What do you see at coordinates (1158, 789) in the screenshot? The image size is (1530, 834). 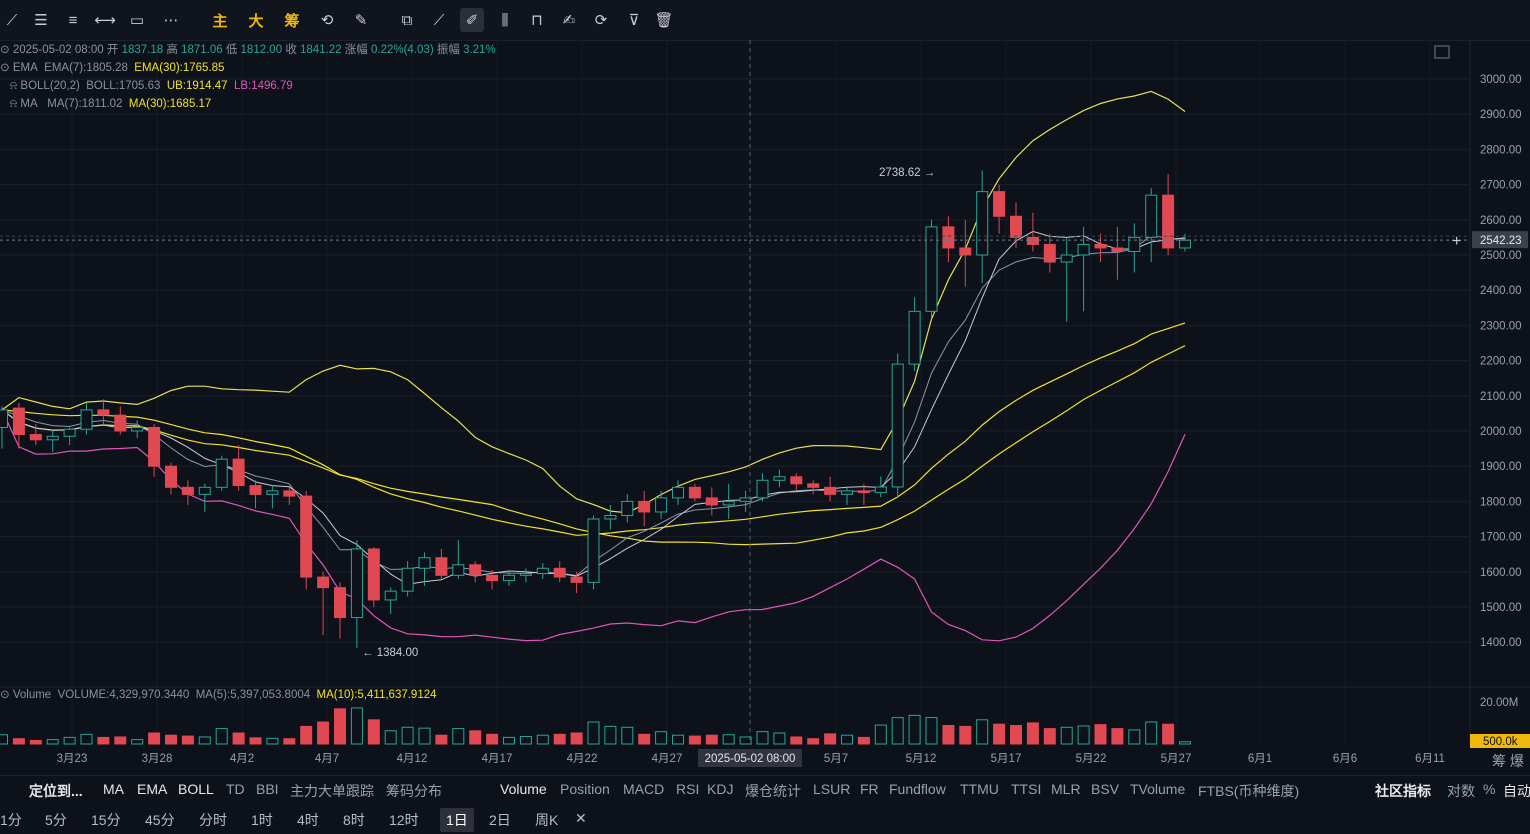 I see `indicator-item: TVolume` at bounding box center [1158, 789].